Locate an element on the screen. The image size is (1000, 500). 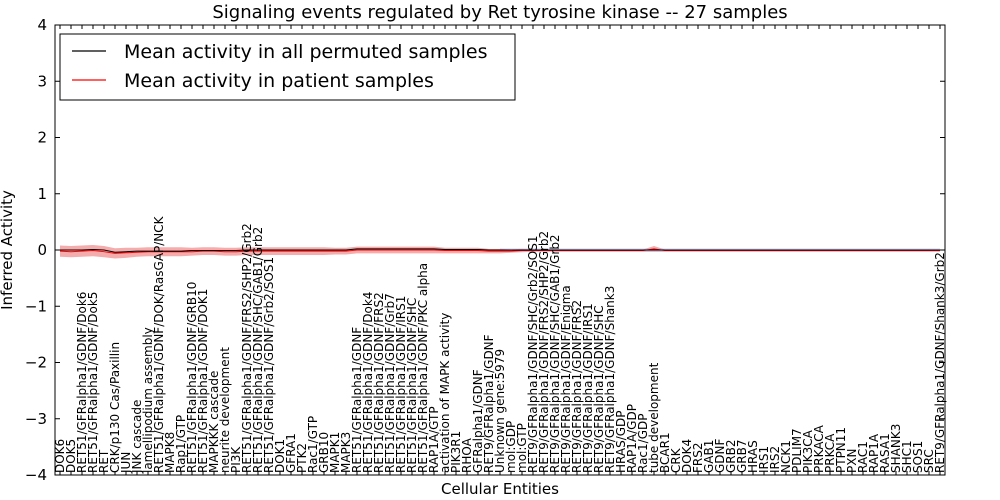
series-line-patient is located at coordinates (499, 251).